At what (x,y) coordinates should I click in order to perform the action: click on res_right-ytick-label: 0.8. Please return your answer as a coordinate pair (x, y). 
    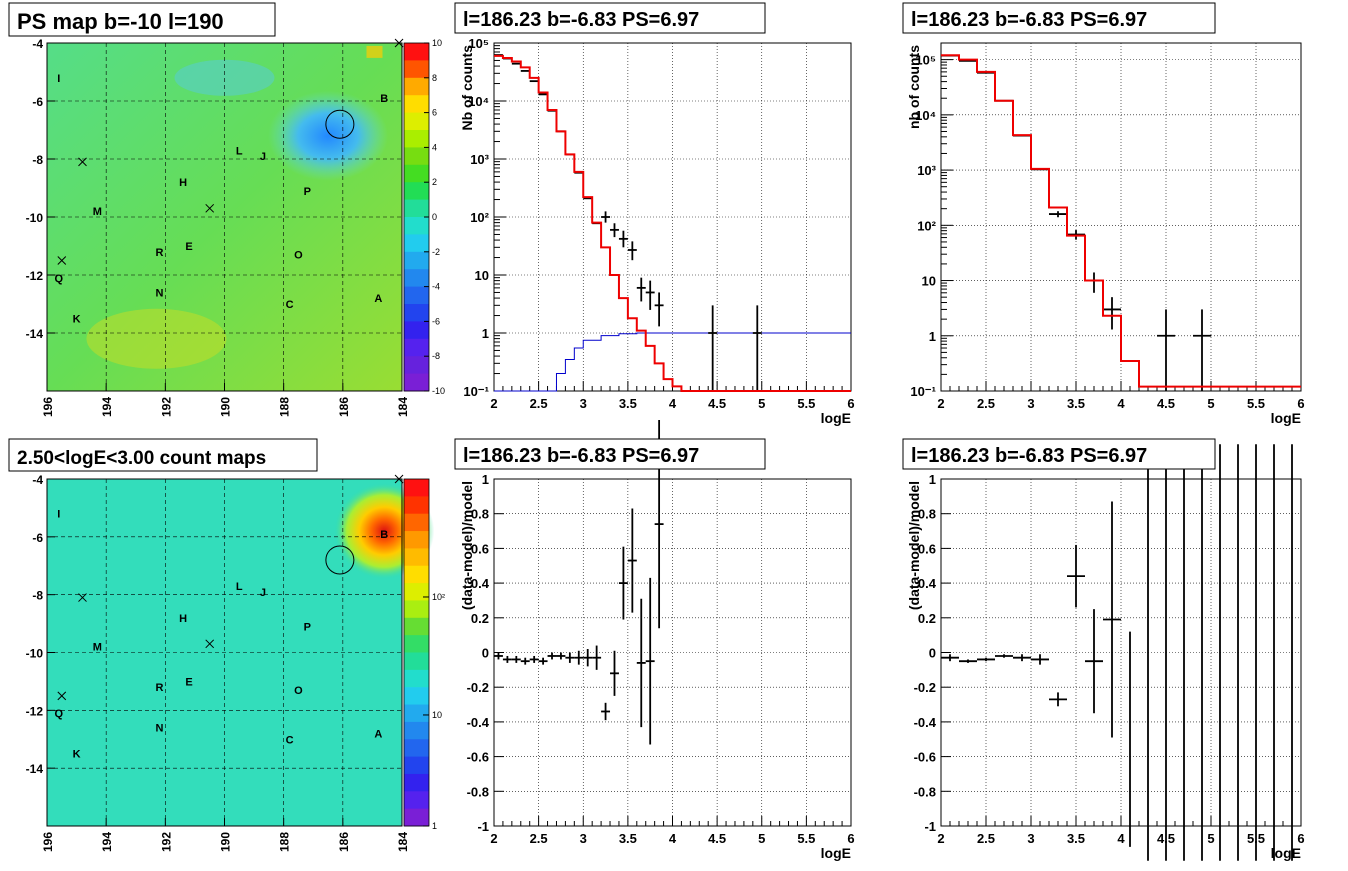
    Looking at the image, I should click on (927, 514).